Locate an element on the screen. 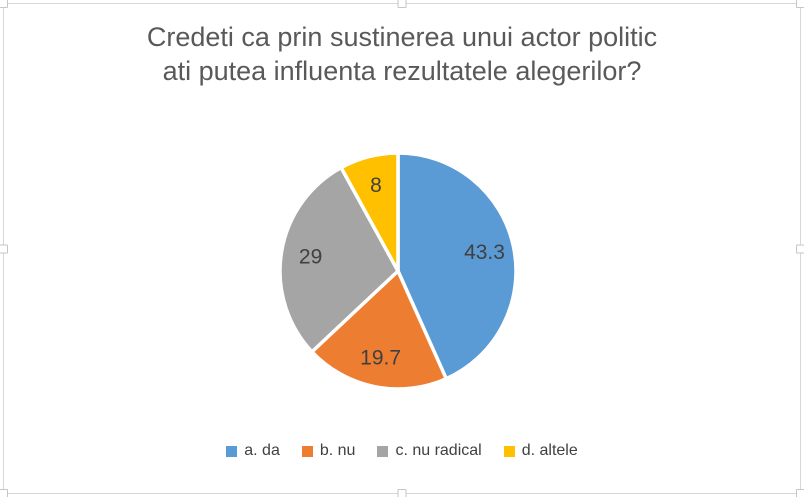 The image size is (804, 497). legend-item-b-nu: b. nu is located at coordinates (328, 450).